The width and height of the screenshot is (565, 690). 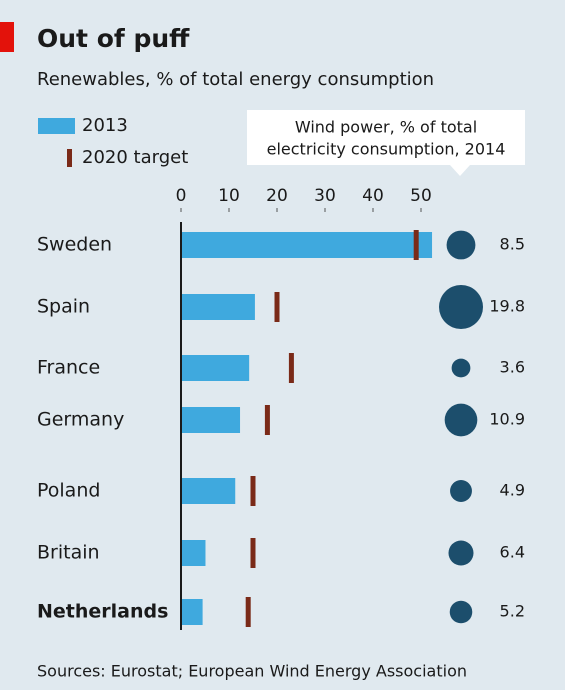 What do you see at coordinates (512, 552) in the screenshot?
I see `bubble-label: 6.4` at bounding box center [512, 552].